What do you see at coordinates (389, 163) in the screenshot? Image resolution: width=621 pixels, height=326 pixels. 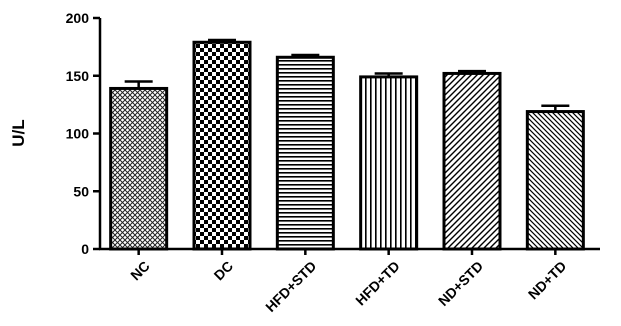 I see `bar-hfd-td` at bounding box center [389, 163].